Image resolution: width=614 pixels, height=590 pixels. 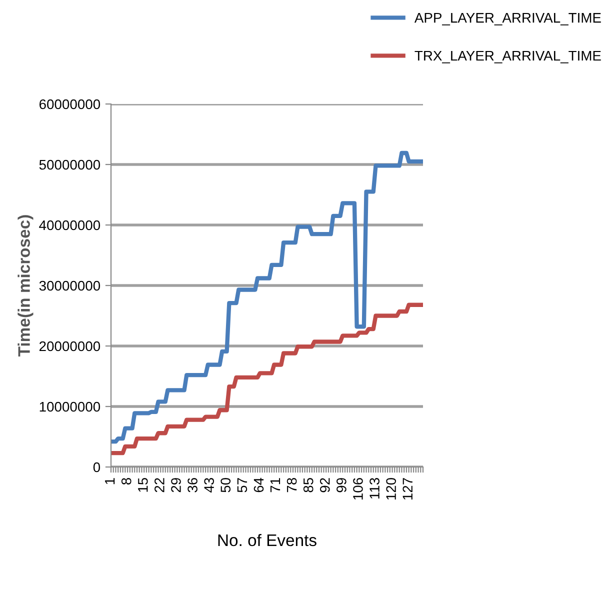 I want to click on x-tick-label: 50, so click(x=225, y=485).